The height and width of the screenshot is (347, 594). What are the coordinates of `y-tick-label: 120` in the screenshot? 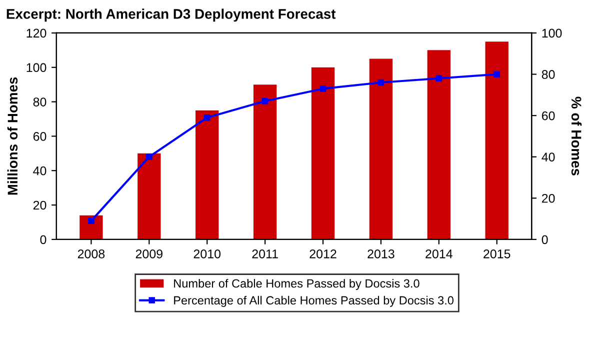 It's located at (36, 33).